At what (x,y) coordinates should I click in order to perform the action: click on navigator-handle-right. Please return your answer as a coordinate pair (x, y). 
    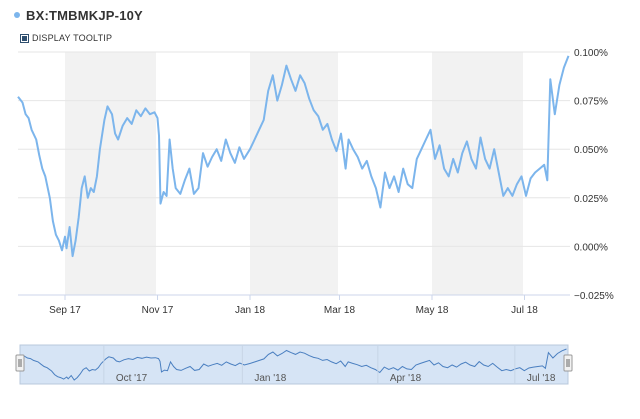
    Looking at the image, I should click on (568, 363).